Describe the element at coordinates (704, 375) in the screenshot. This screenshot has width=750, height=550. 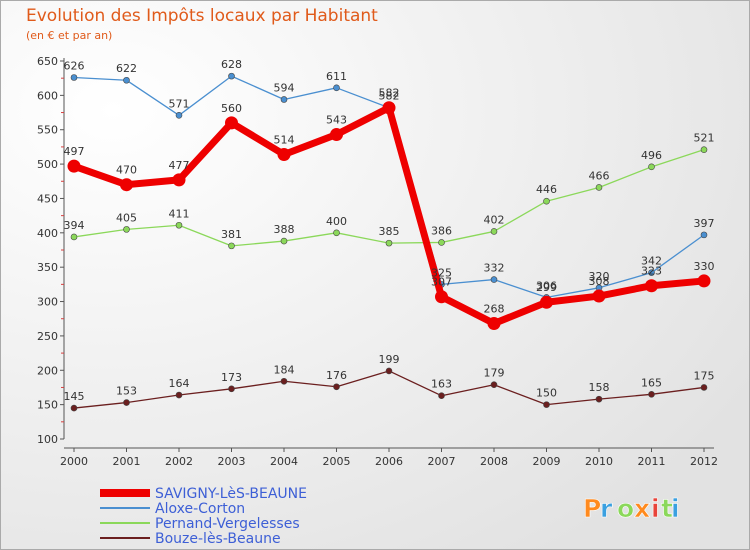
I see `data-label: 175` at that location.